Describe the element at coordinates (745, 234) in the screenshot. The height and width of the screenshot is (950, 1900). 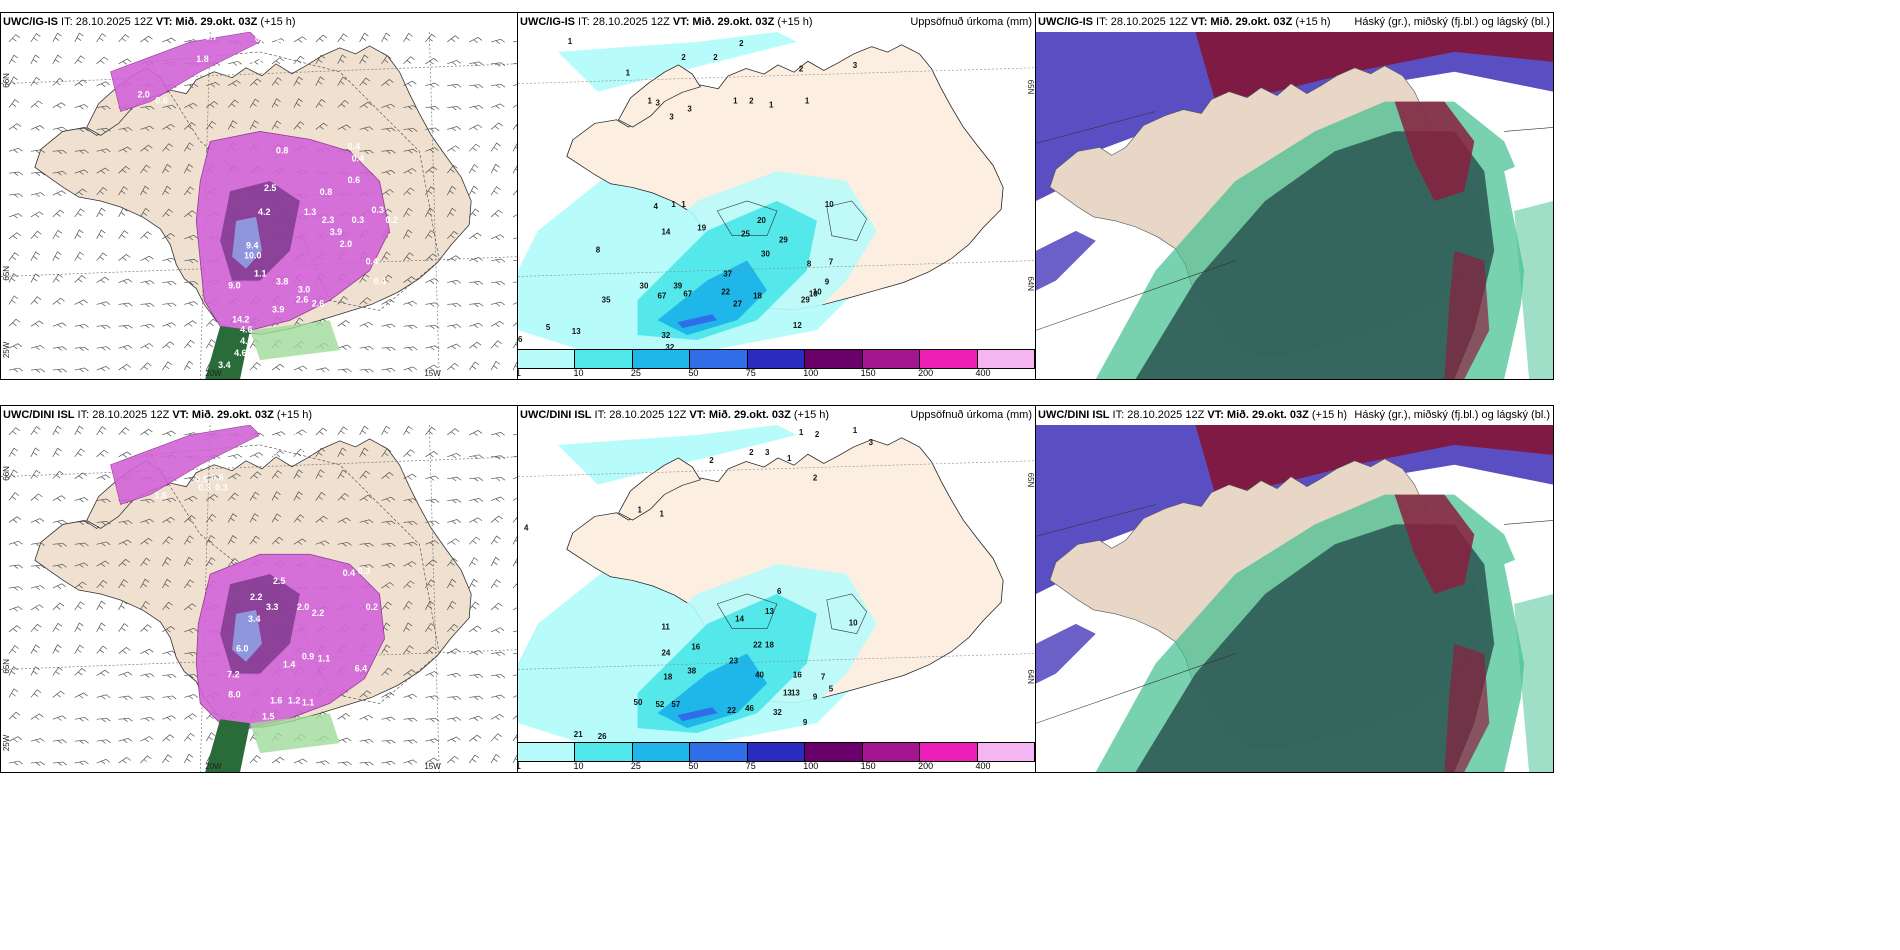
I see `precip-value-label: 25` at that location.